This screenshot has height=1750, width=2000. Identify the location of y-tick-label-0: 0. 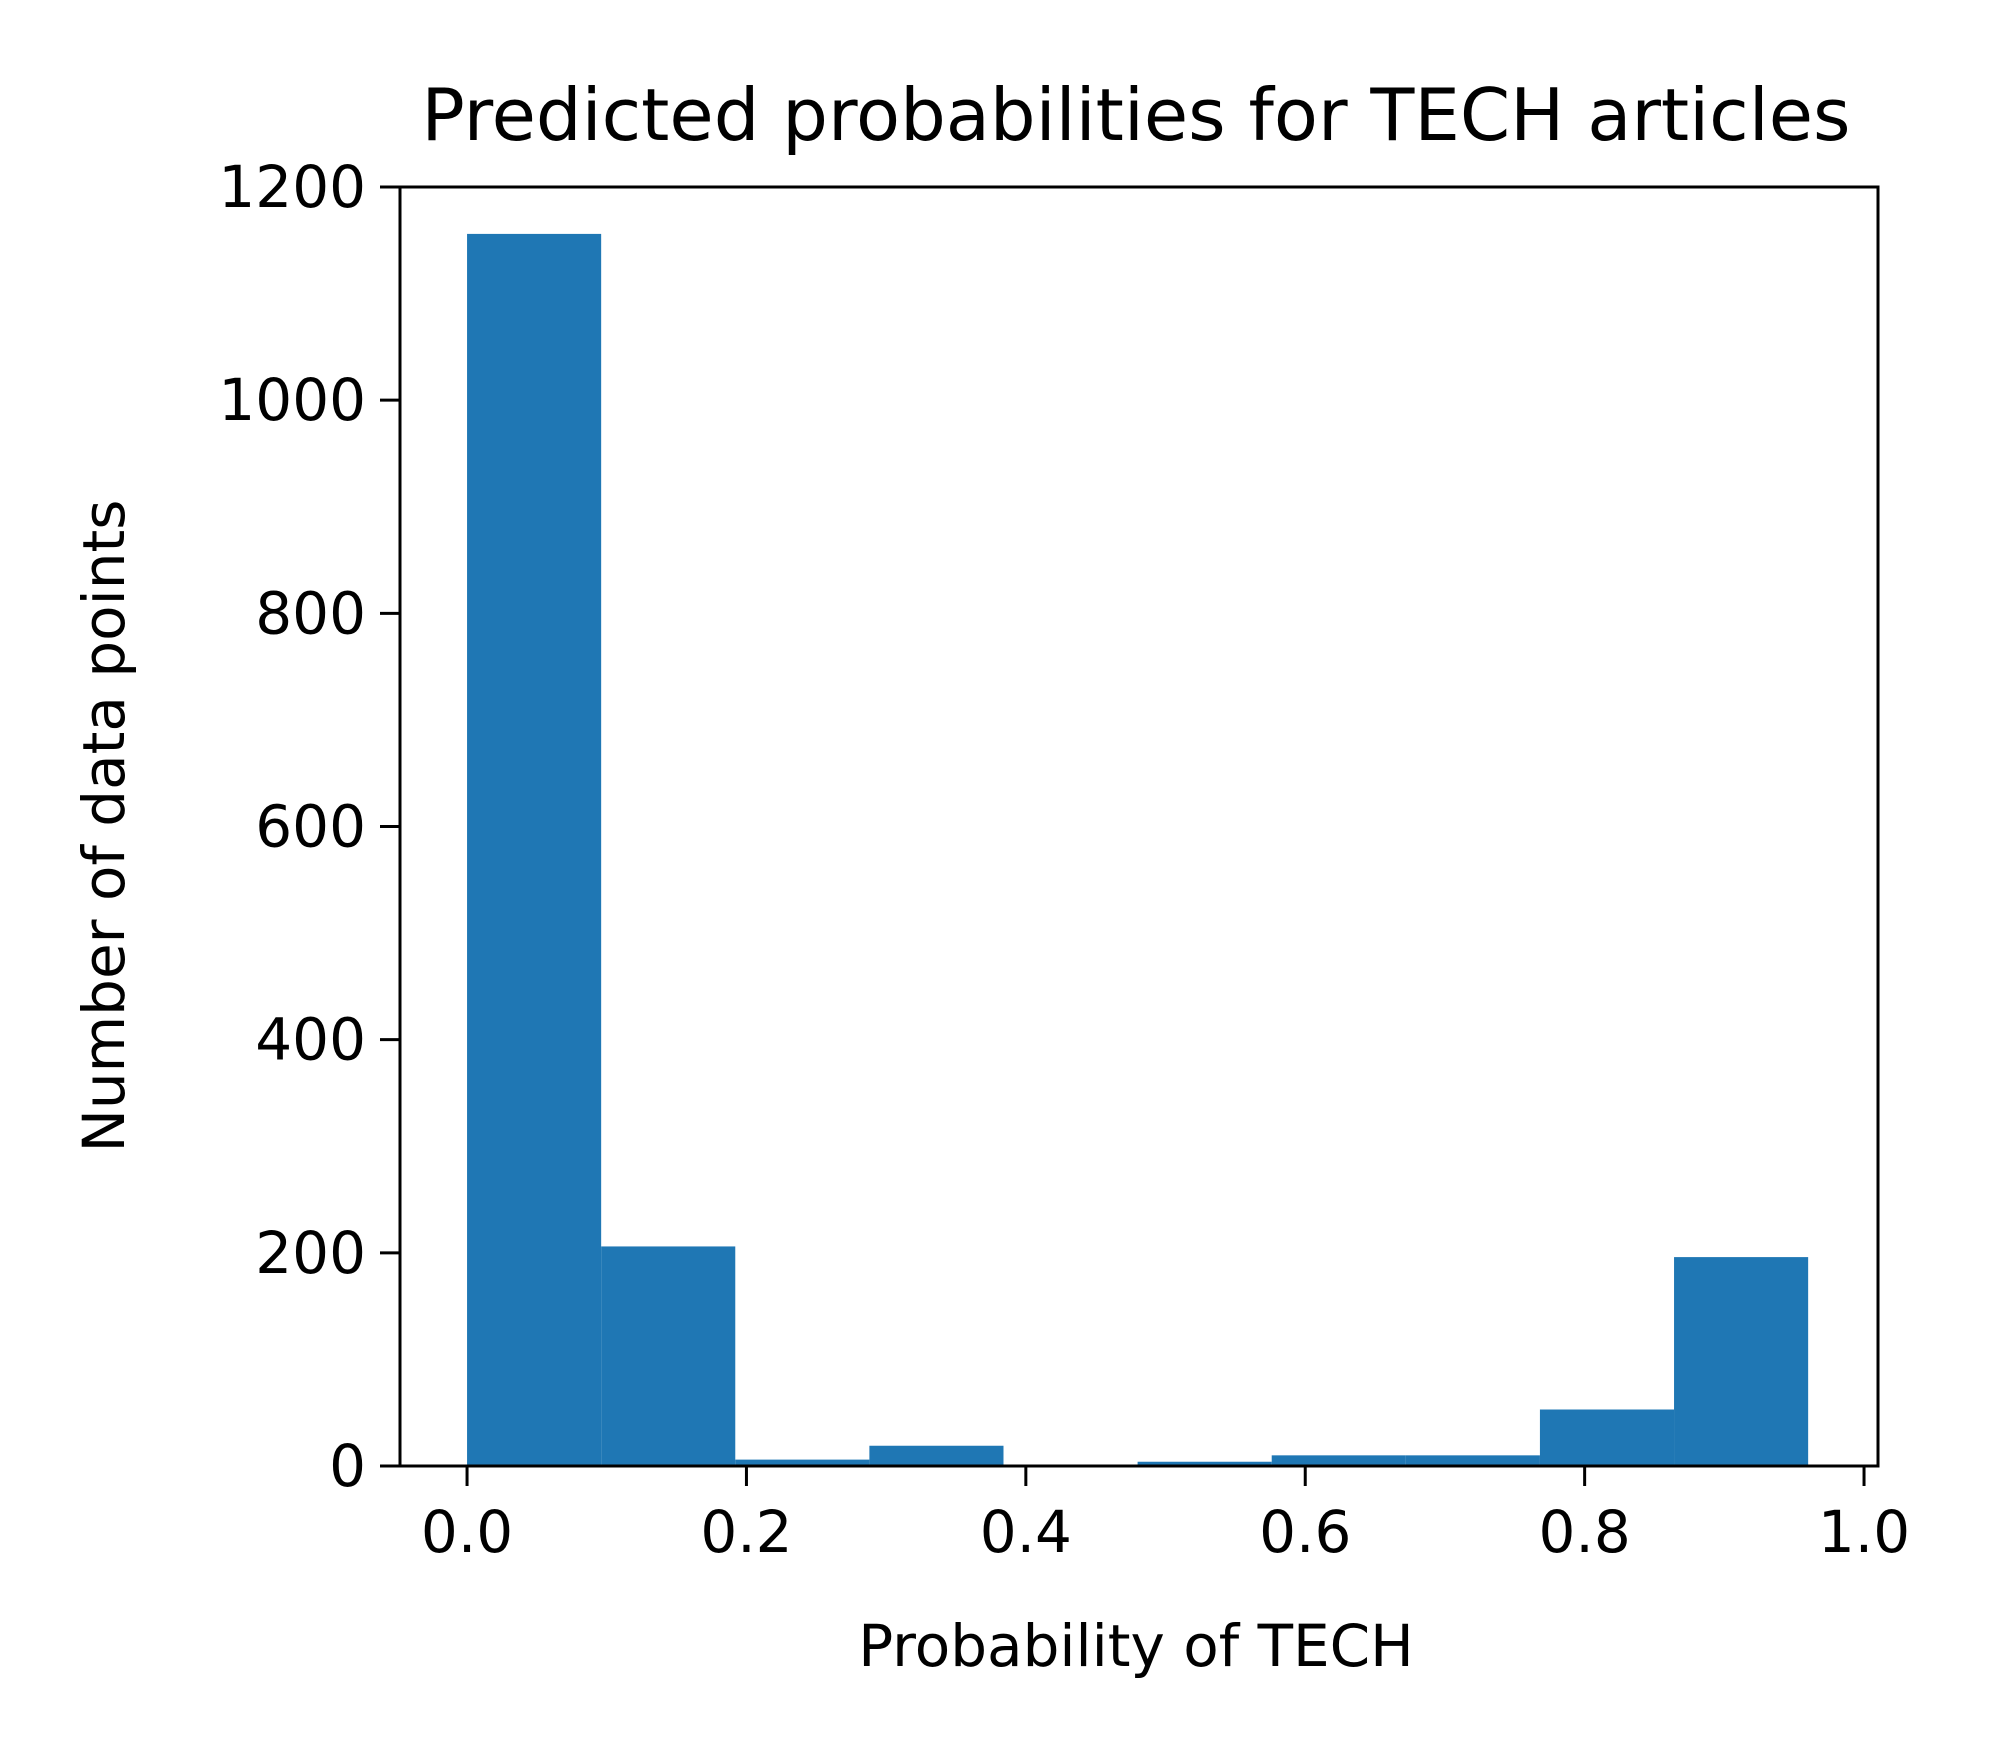
(347, 1466).